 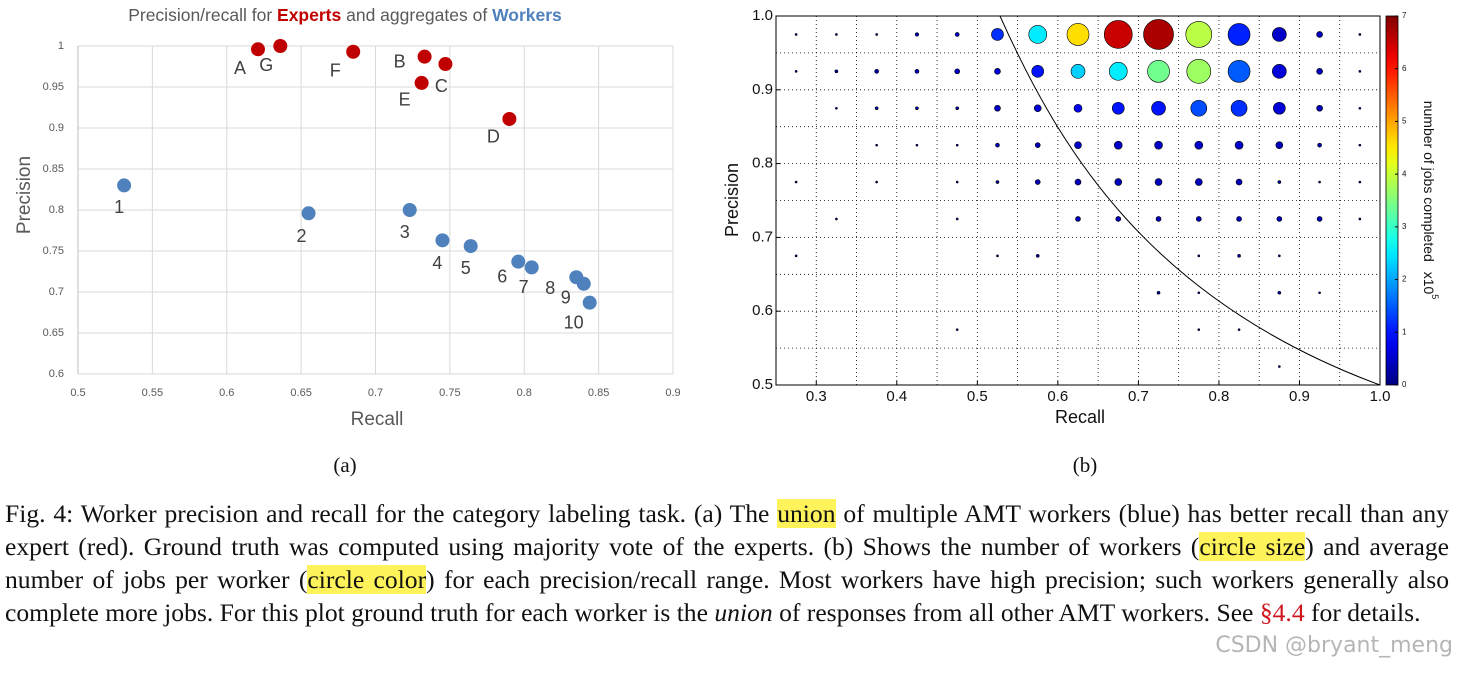 What do you see at coordinates (1404, 226) in the screenshot?
I see `colorbar-tick-label: 3` at bounding box center [1404, 226].